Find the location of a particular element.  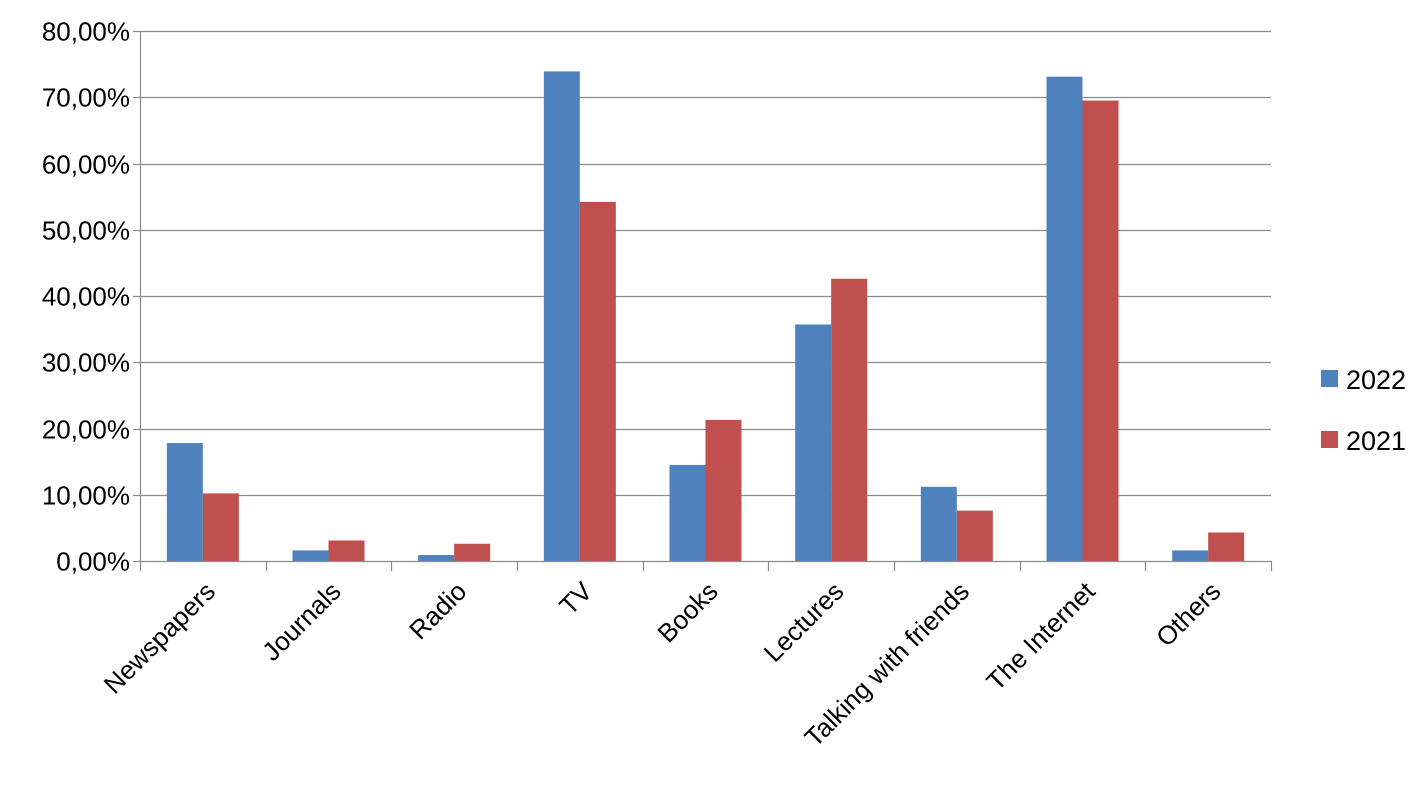

bar-2022-lectures is located at coordinates (813, 442).